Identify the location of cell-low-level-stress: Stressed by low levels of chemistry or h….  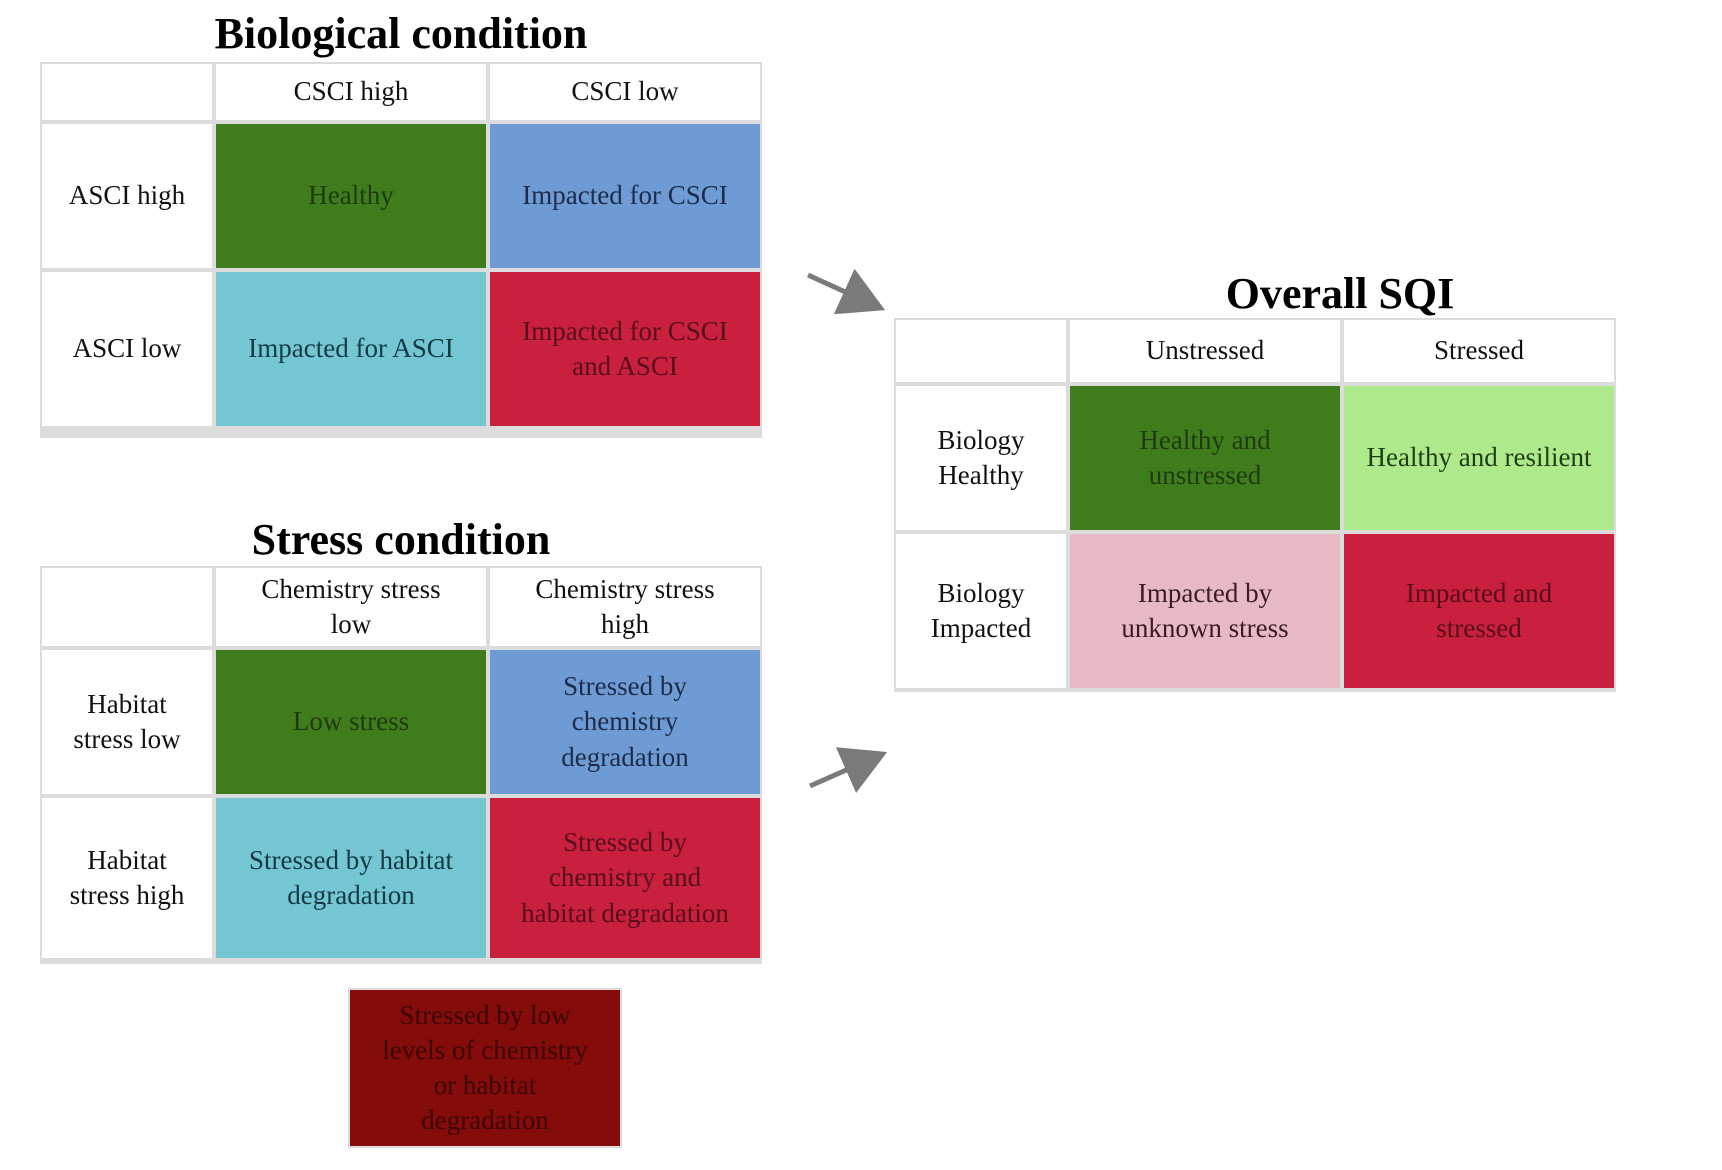
(485, 1068).